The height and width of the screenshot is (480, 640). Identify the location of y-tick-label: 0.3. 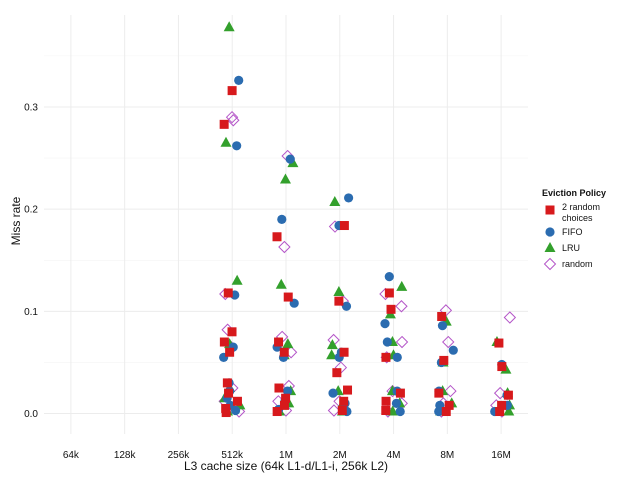
(31, 107).